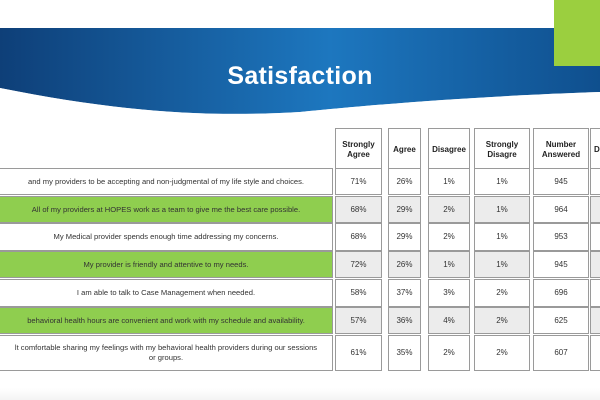 The height and width of the screenshot is (400, 600). Describe the element at coordinates (404, 293) in the screenshot. I see `table-cell: 37%` at that location.